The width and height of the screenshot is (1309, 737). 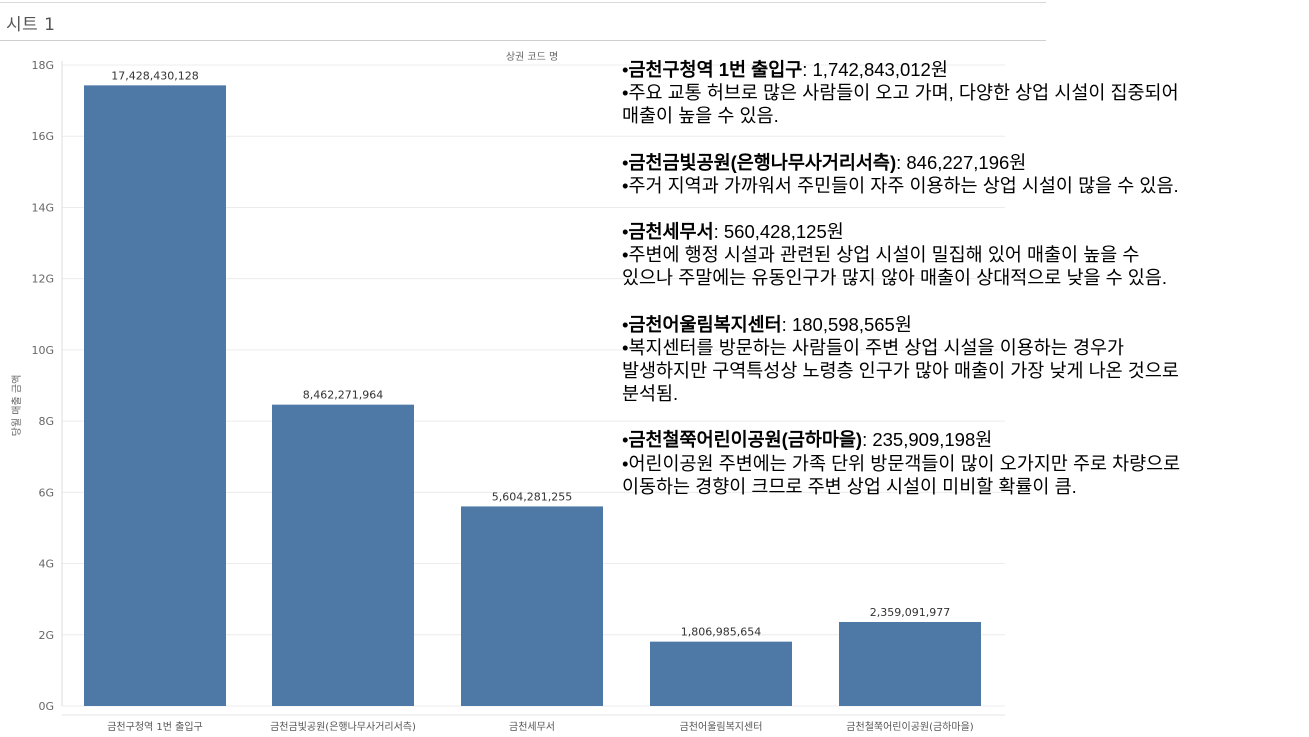 What do you see at coordinates (343, 395) in the screenshot?
I see `bar-value-label: 8,462,271,964` at bounding box center [343, 395].